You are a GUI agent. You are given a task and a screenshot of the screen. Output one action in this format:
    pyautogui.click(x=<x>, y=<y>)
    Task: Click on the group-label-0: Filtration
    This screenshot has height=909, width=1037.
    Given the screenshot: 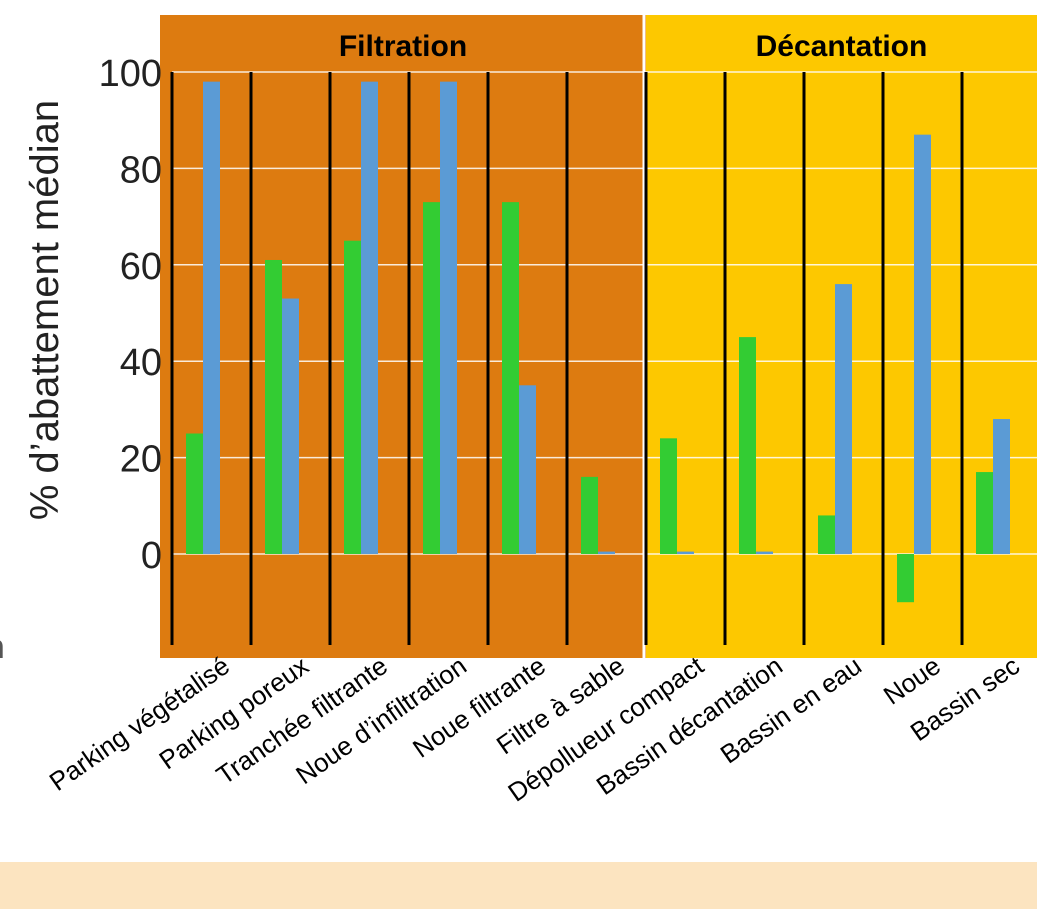 What is the action you would take?
    pyautogui.click(x=403, y=46)
    